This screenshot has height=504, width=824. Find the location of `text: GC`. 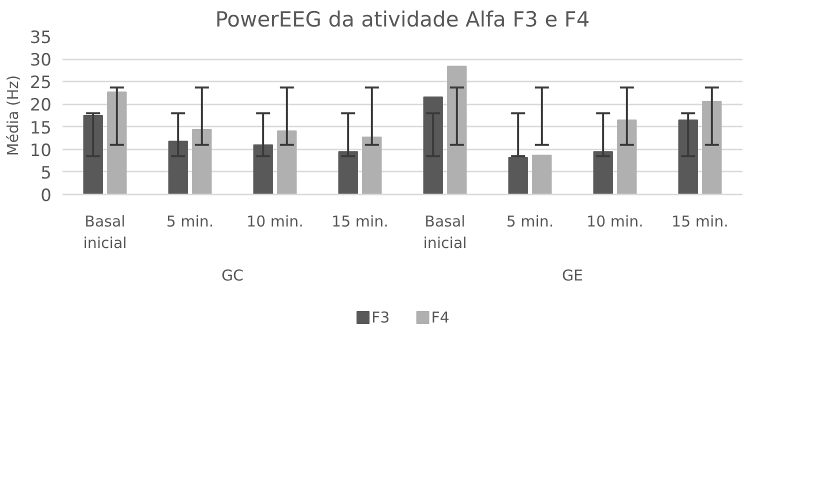

text: GC is located at coordinates (232, 275).